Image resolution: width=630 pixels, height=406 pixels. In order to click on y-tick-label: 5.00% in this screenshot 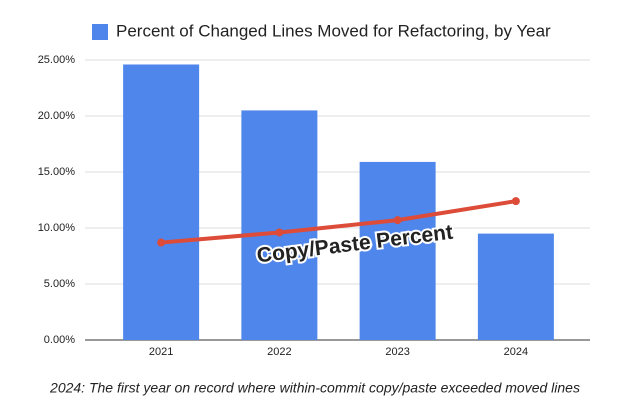, I will do `click(59, 284)`.